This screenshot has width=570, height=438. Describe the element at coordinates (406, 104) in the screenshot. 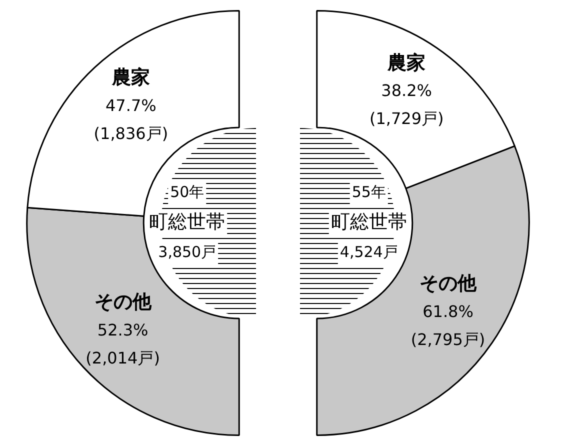

I see `data-label: 38.2% (1,729戸)` at that location.